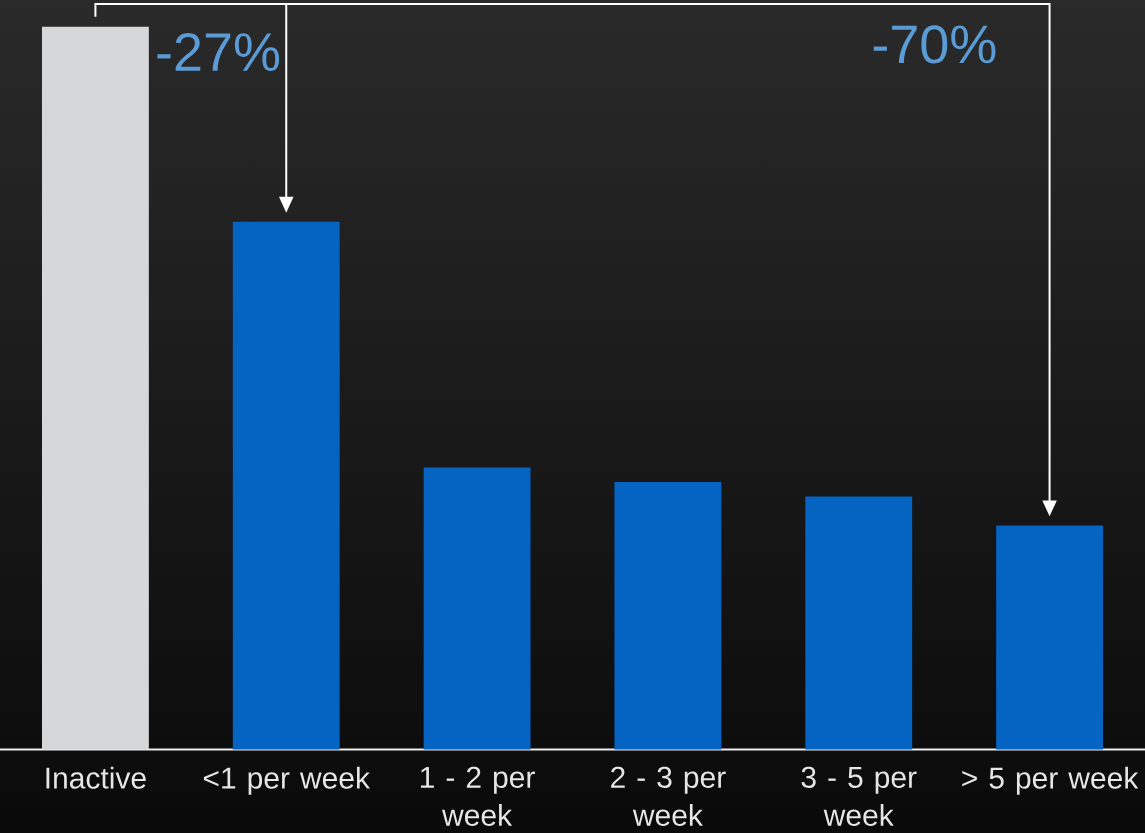  I want to click on x-tick-label: <1 per week, so click(287, 780).